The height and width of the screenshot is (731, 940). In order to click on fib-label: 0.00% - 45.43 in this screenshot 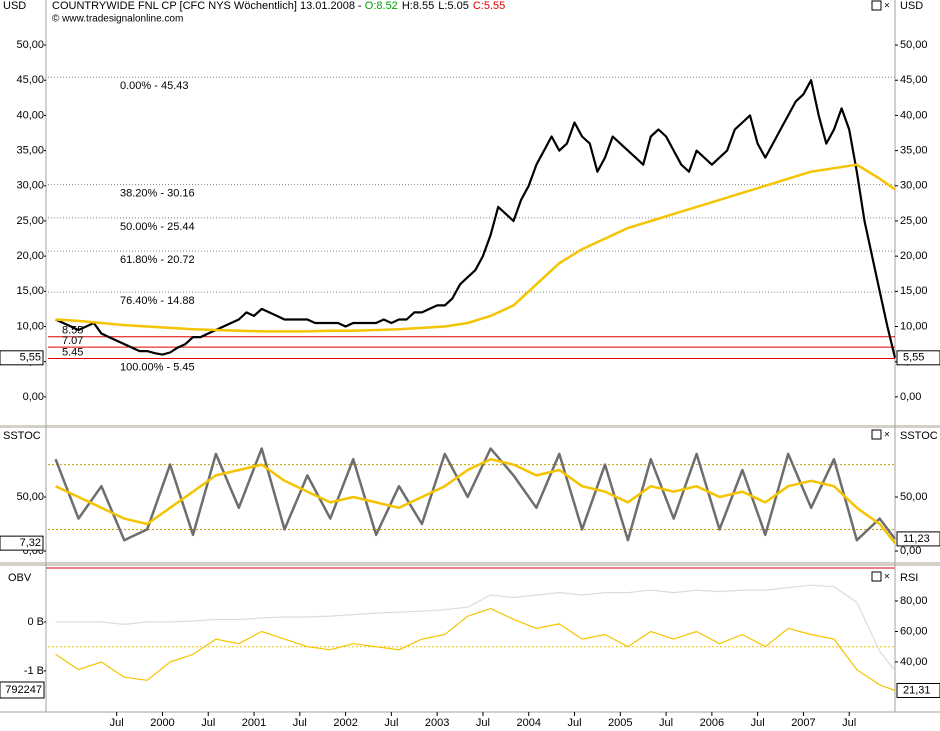, I will do `click(154, 86)`.